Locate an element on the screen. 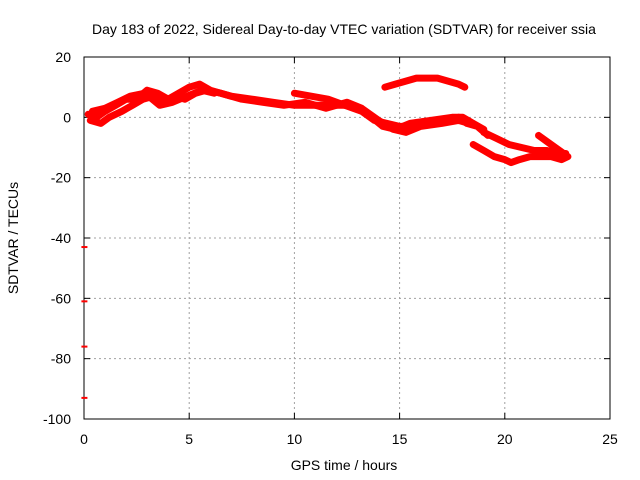  y-tick-label: -60 is located at coordinates (61, 298).